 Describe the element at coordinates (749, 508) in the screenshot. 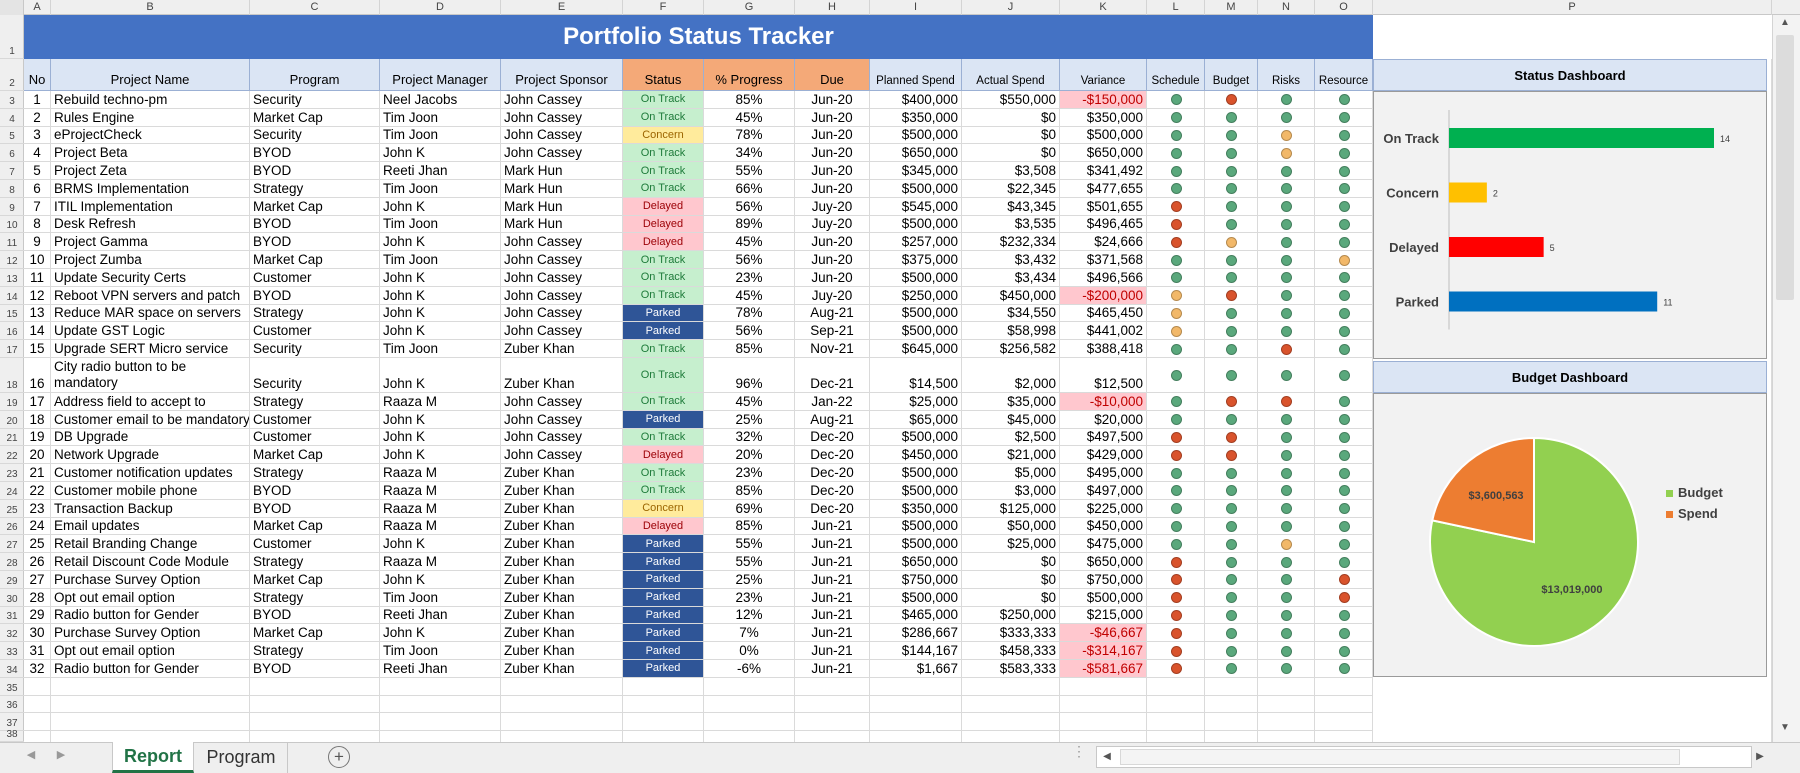

I see `cell-progress: 69%` at that location.